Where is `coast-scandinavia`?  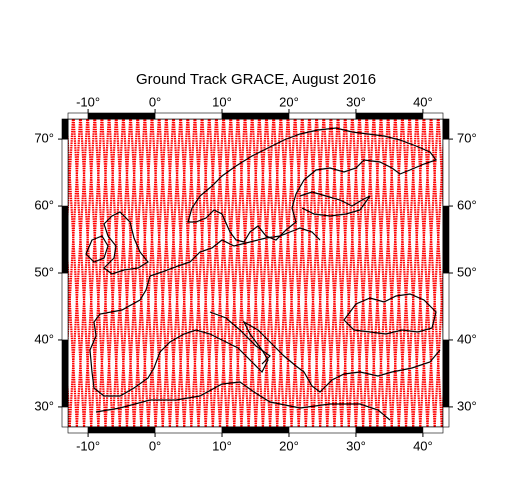
coast-scandinavia is located at coordinates (312, 185).